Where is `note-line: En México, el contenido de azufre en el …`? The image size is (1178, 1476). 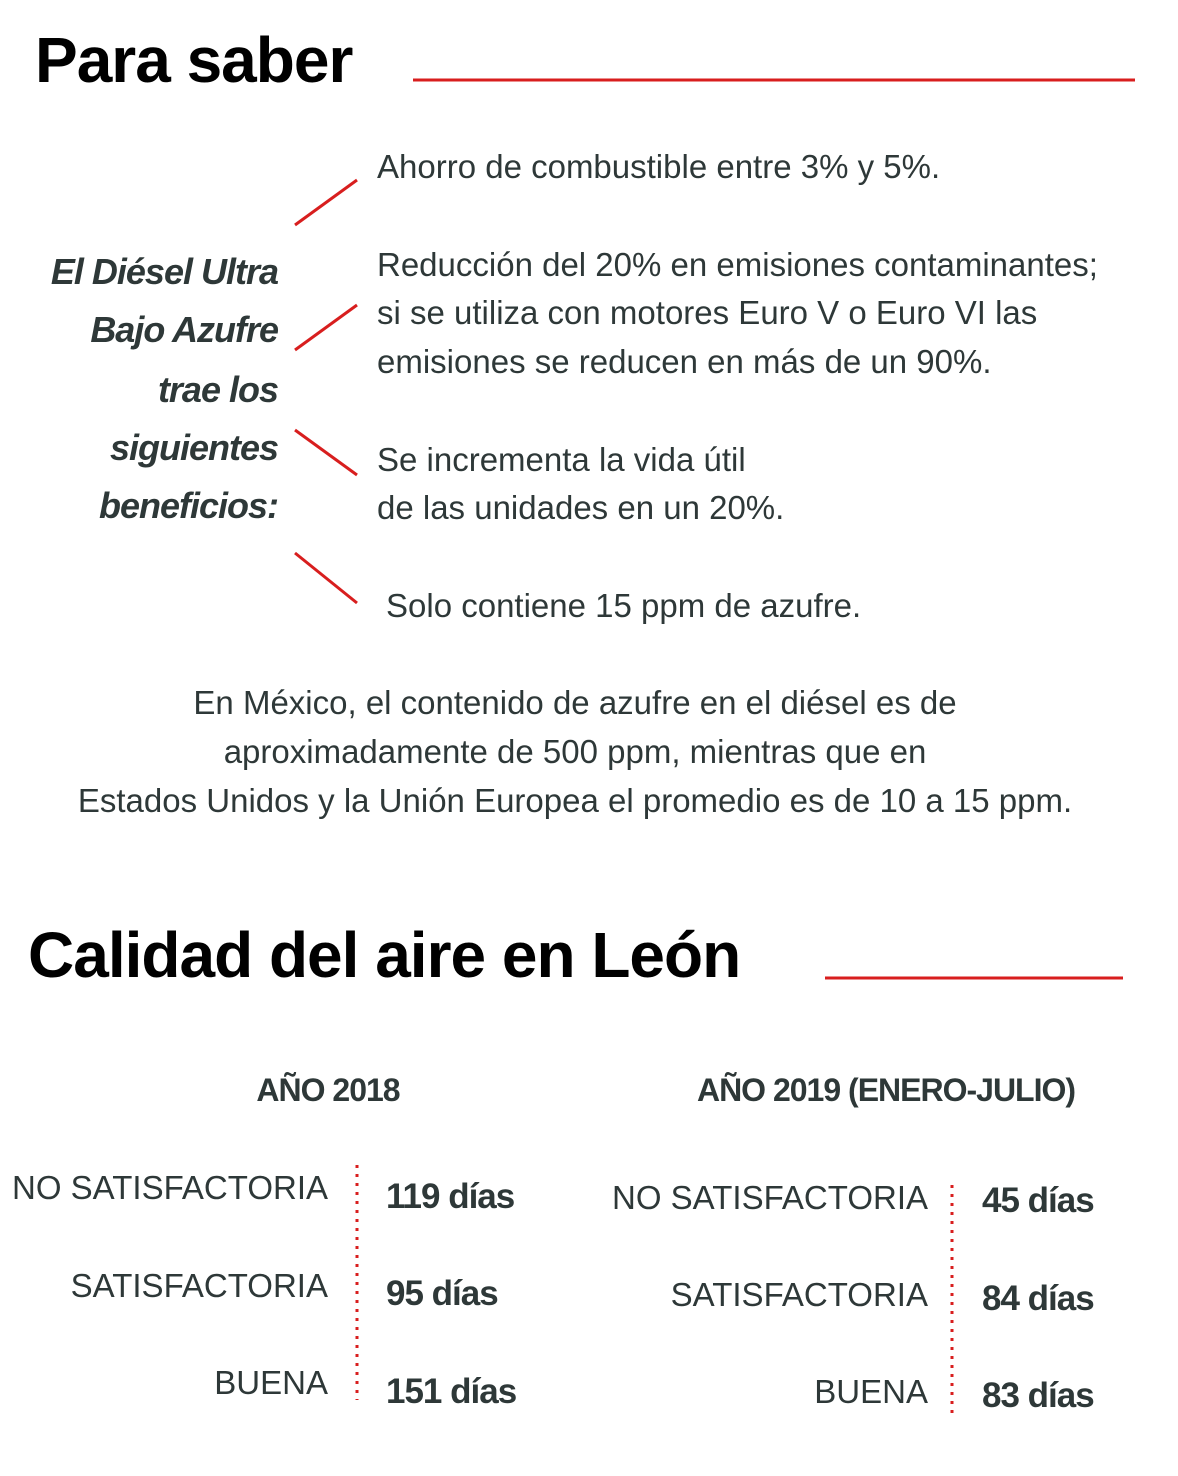
note-line: En México, el contenido de azufre en el … is located at coordinates (575, 702).